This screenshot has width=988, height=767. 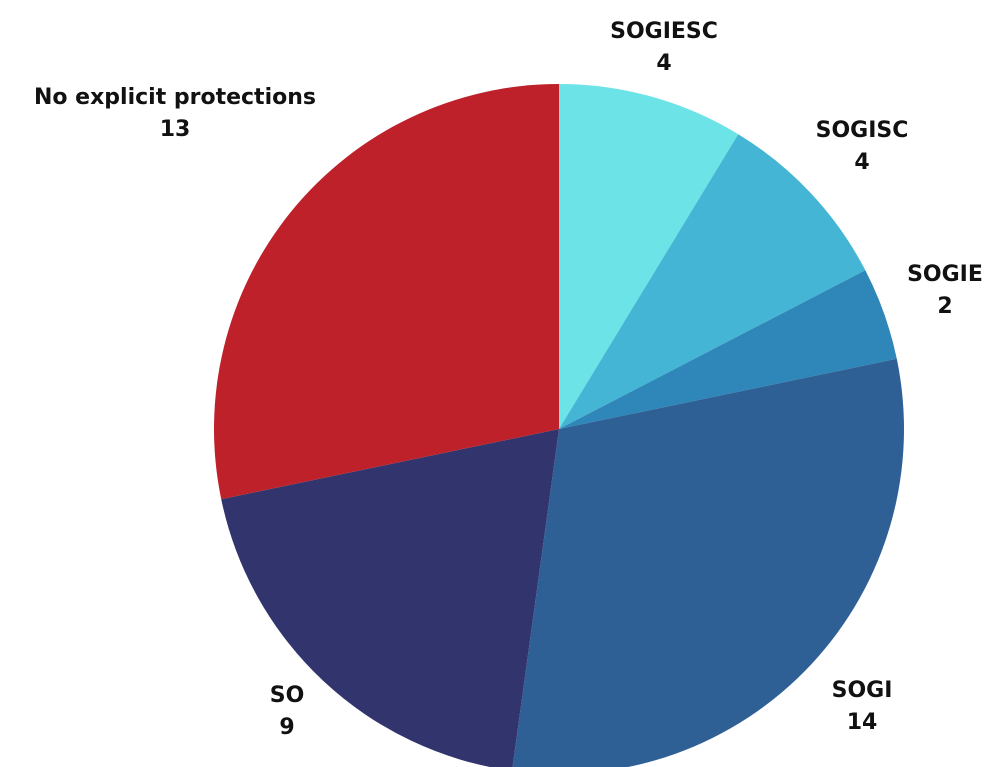 I want to click on pie-slice-sogie, so click(x=728, y=349).